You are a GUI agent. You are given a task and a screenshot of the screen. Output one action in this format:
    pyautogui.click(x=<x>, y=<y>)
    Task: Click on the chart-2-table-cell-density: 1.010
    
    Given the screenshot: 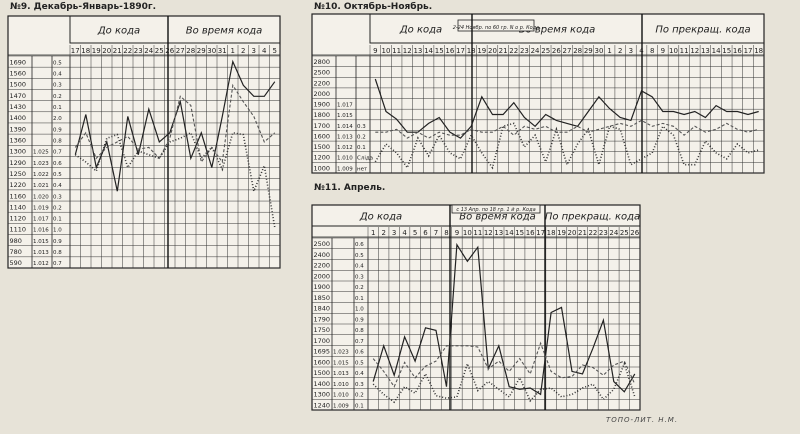 What is the action you would take?
    pyautogui.click(x=345, y=159)
    